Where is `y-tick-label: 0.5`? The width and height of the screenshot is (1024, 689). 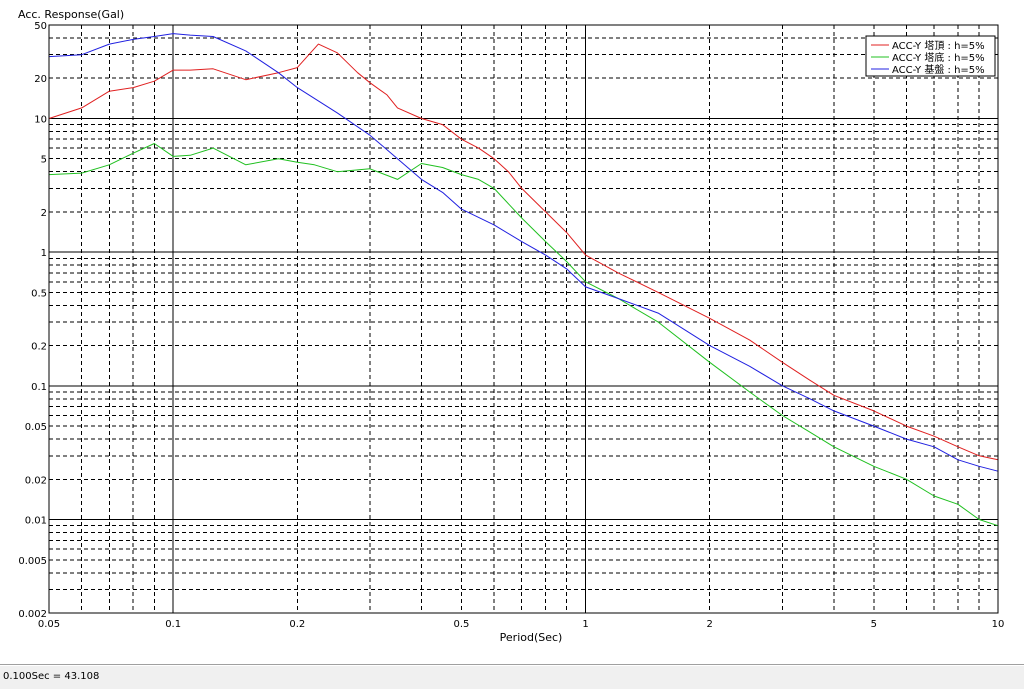 y-tick-label: 0.5 is located at coordinates (39, 293).